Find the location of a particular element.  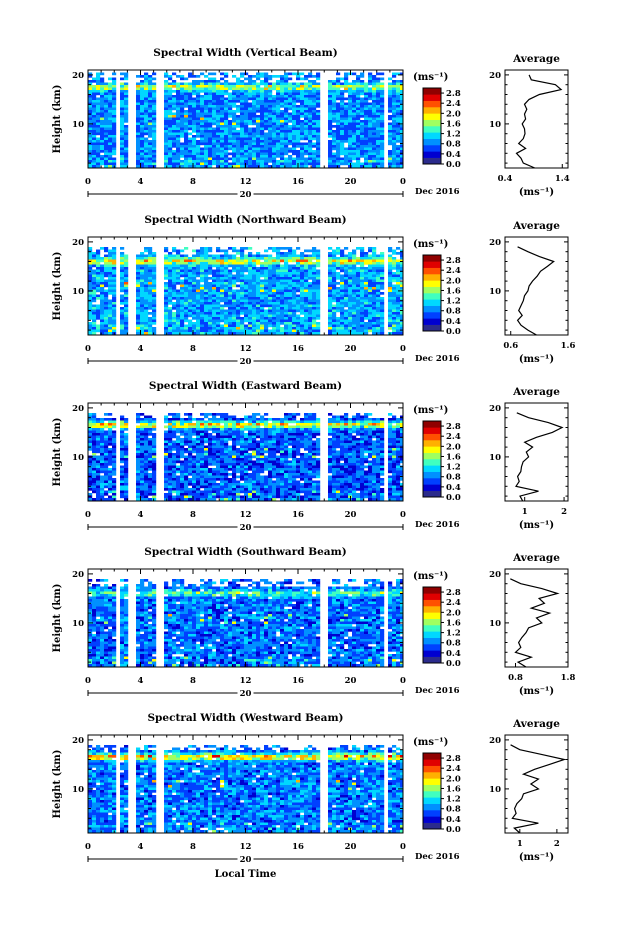

day-label-bg is located at coordinates (245, 693).